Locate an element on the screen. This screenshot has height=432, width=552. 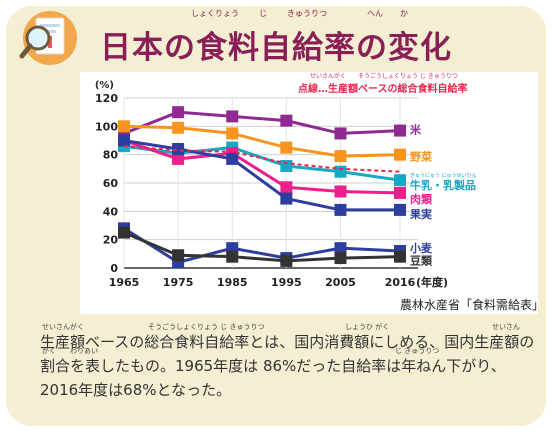
series-label: 小麦 is located at coordinates (421, 248).